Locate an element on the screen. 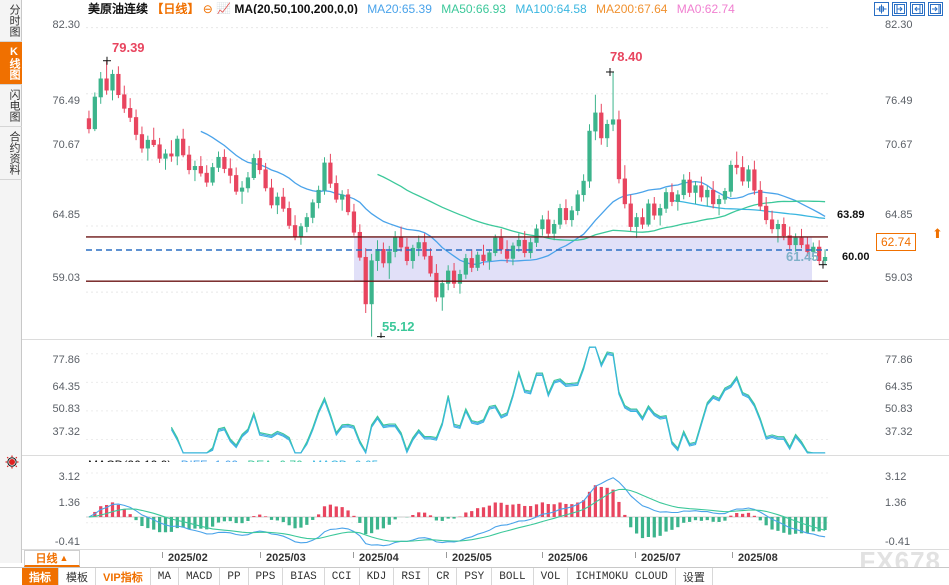 This screenshot has height=585, width=949. symbol-name: 美原油连续 is located at coordinates (118, 9).